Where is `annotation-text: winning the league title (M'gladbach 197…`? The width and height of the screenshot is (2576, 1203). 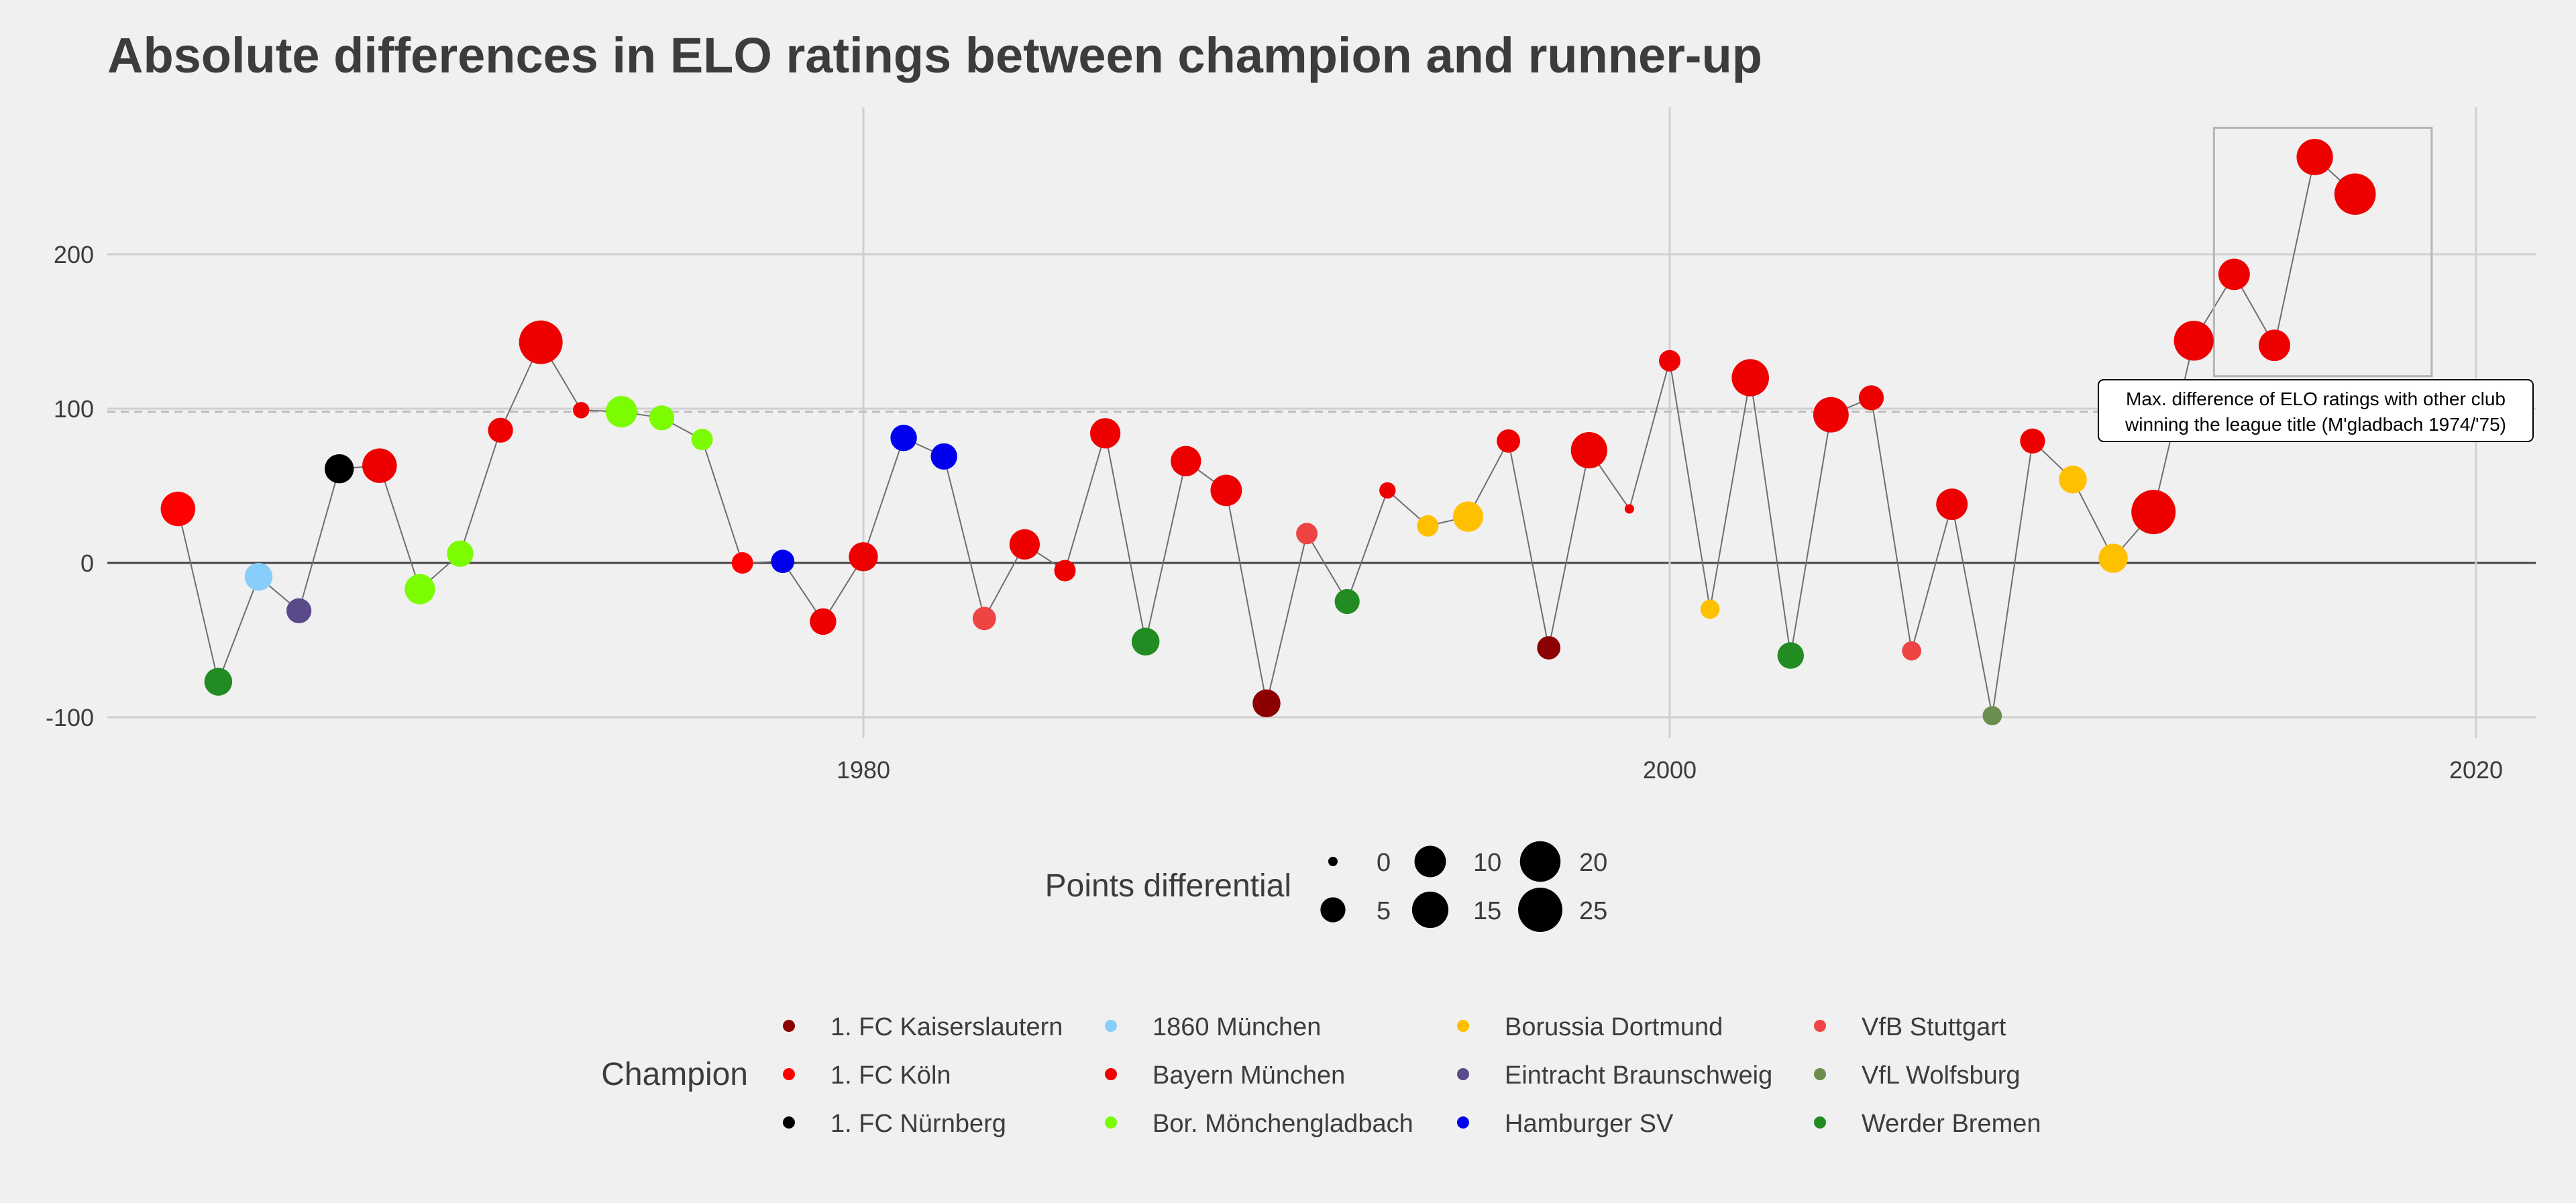 annotation-text: winning the league title (M'gladbach 197… is located at coordinates (2315, 425).